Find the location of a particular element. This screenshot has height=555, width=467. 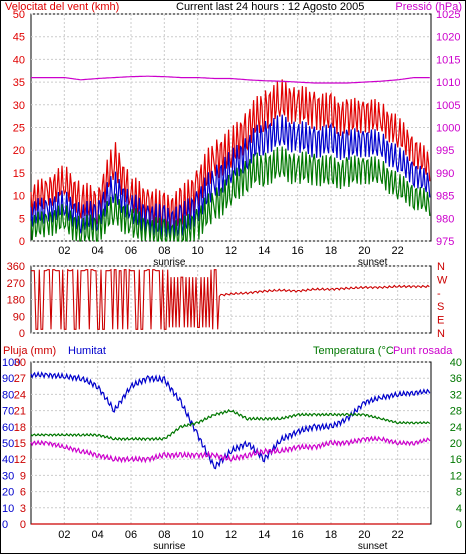

rain-tick-label: 9 is located at coordinates (23, 476).